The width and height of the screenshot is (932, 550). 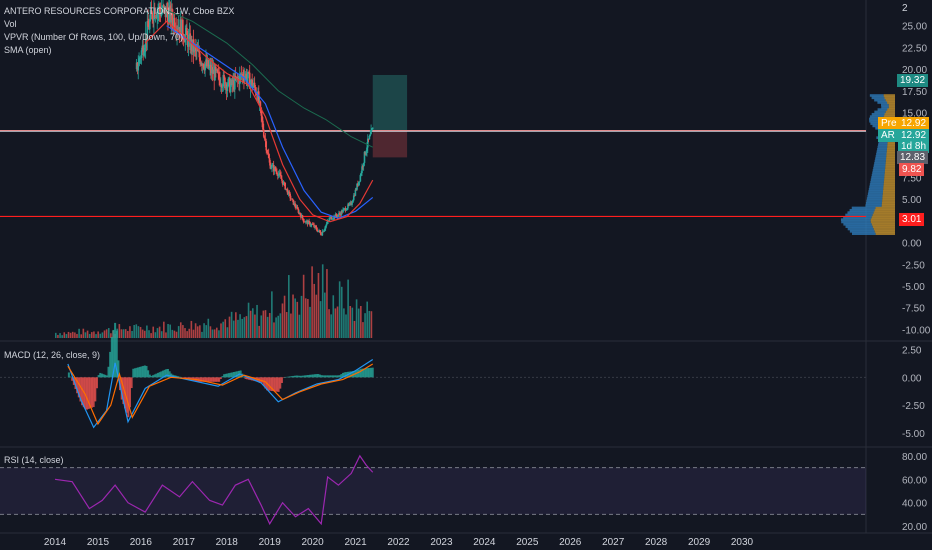 I want to click on macd-axis-tick: 0.00, so click(x=912, y=378).